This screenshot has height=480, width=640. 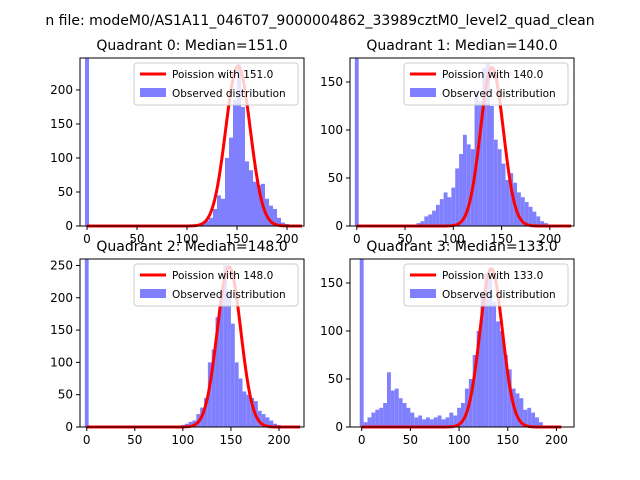 I want to click on legend-line-label: Poission with 140.0, so click(x=492, y=75).